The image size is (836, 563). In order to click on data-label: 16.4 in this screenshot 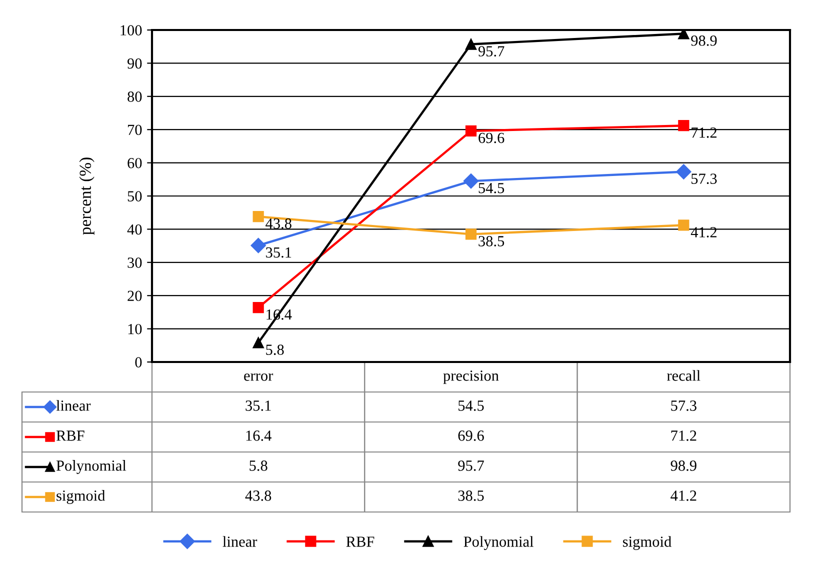, I will do `click(259, 435)`.